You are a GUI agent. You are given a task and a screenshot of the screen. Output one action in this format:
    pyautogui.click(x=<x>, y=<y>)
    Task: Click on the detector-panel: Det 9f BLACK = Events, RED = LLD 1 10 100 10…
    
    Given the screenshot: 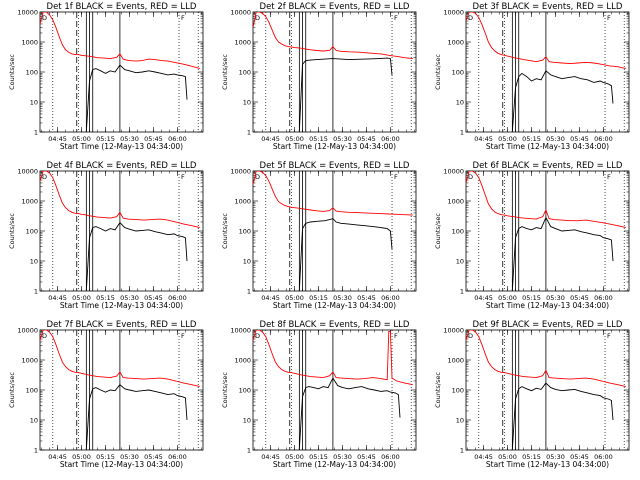 What is the action you would take?
    pyautogui.click(x=532, y=394)
    